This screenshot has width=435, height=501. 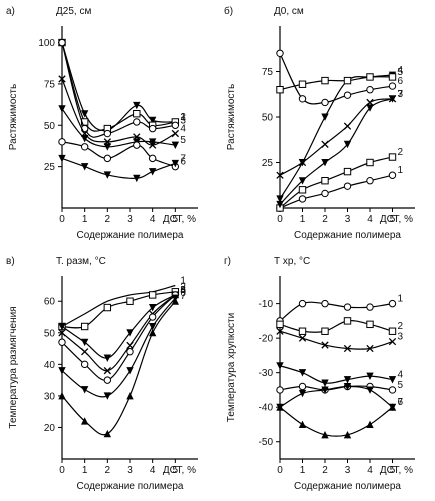 What do you see at coordinates (130, 486) in the screenshot?
I see `x-axis-title-c: Содержание полимера` at bounding box center [130, 486].